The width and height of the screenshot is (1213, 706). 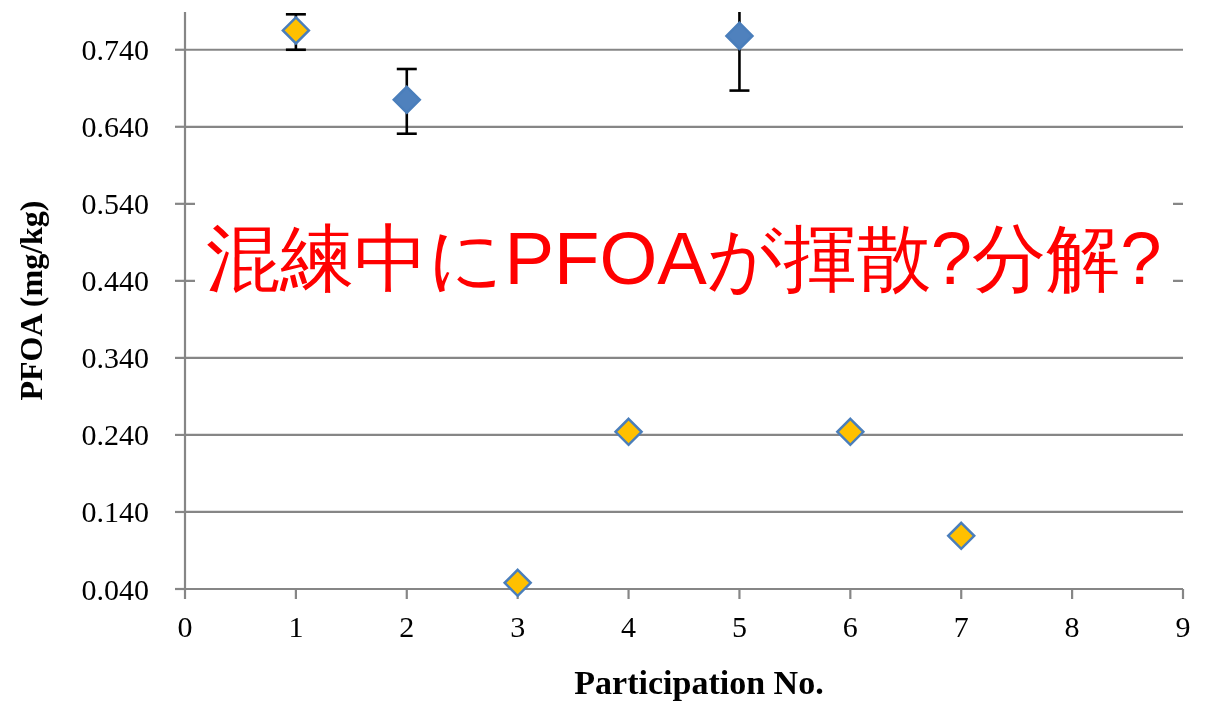 What do you see at coordinates (684, 258) in the screenshot?
I see `annotation: 混練中にPFOAが揮散?分解?` at bounding box center [684, 258].